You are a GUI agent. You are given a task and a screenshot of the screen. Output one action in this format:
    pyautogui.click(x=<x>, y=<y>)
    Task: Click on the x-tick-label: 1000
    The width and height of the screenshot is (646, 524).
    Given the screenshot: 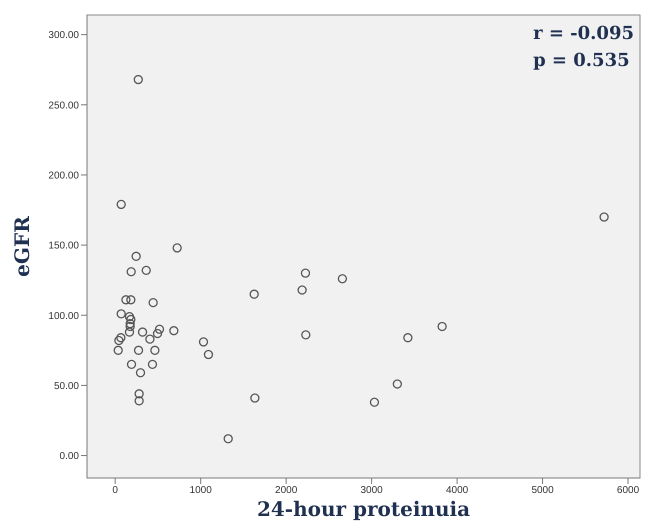 What is the action you would take?
    pyautogui.click(x=201, y=490)
    